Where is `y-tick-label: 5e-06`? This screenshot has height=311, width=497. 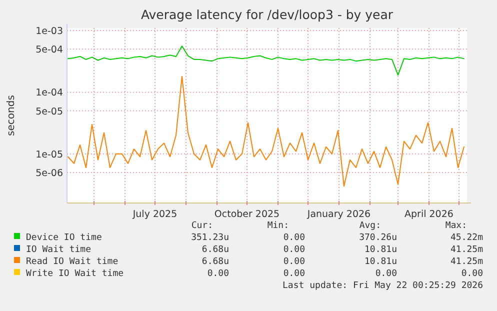 y-tick-label: 5e-06 is located at coordinates (49, 173).